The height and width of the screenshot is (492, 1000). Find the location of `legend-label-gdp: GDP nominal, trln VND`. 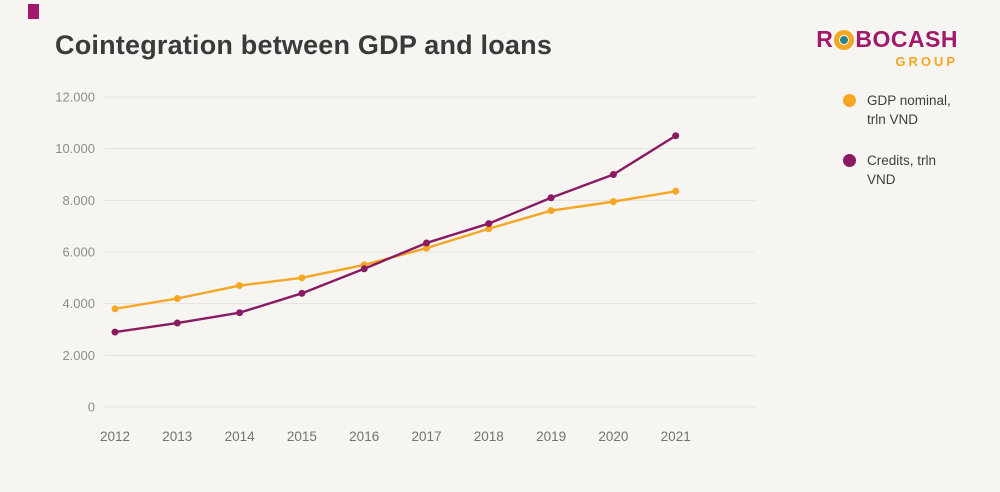

legend-label-gdp: GDP nominal, trln VND is located at coordinates (909, 110).